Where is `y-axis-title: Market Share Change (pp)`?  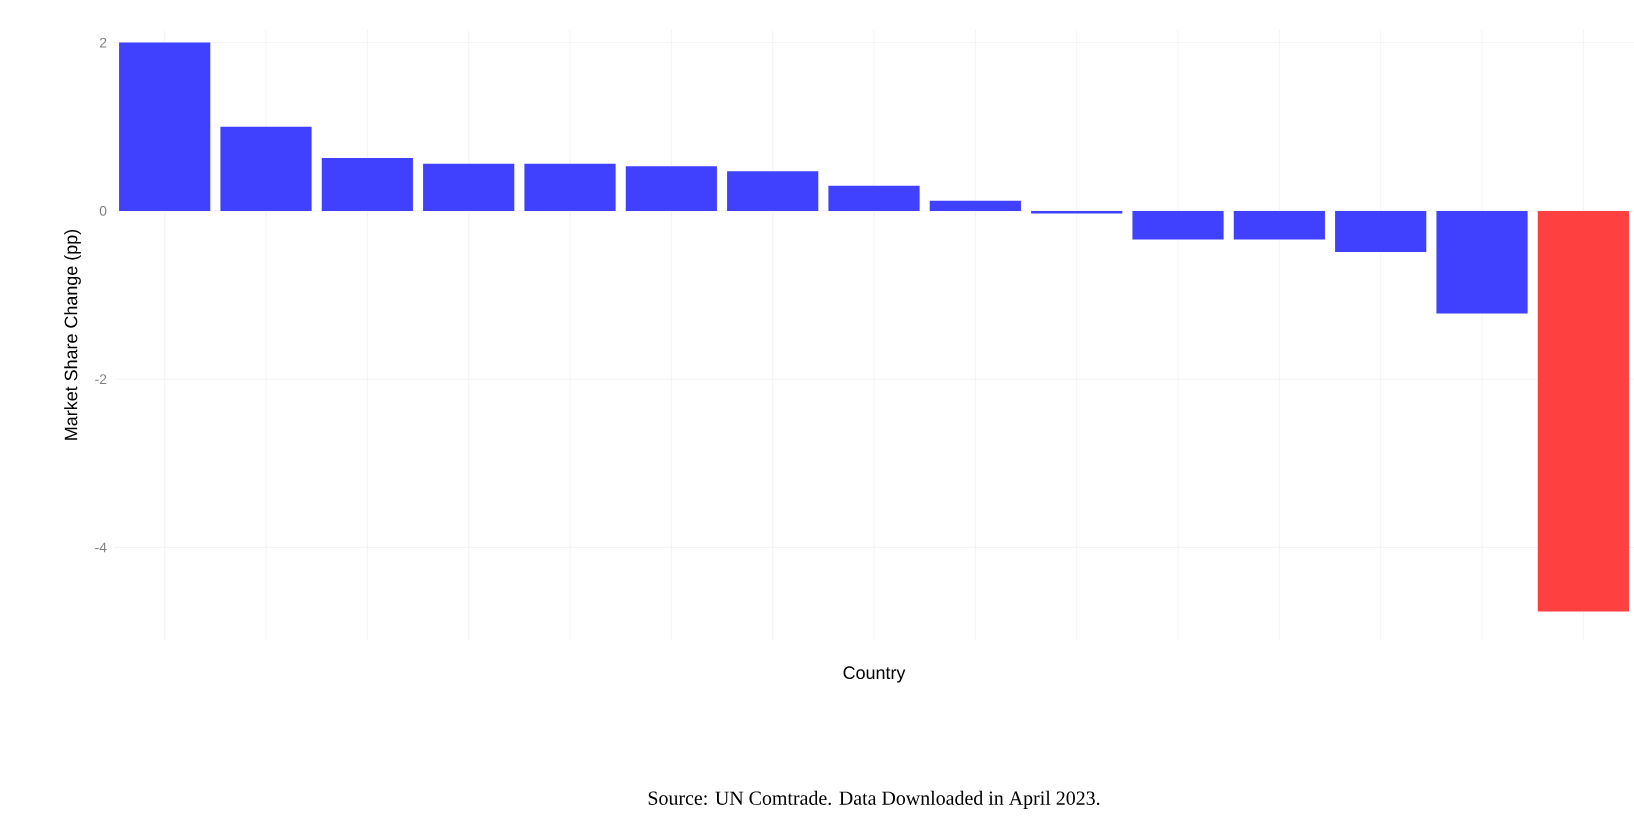
y-axis-title: Market Share Change (pp) is located at coordinates (72, 334).